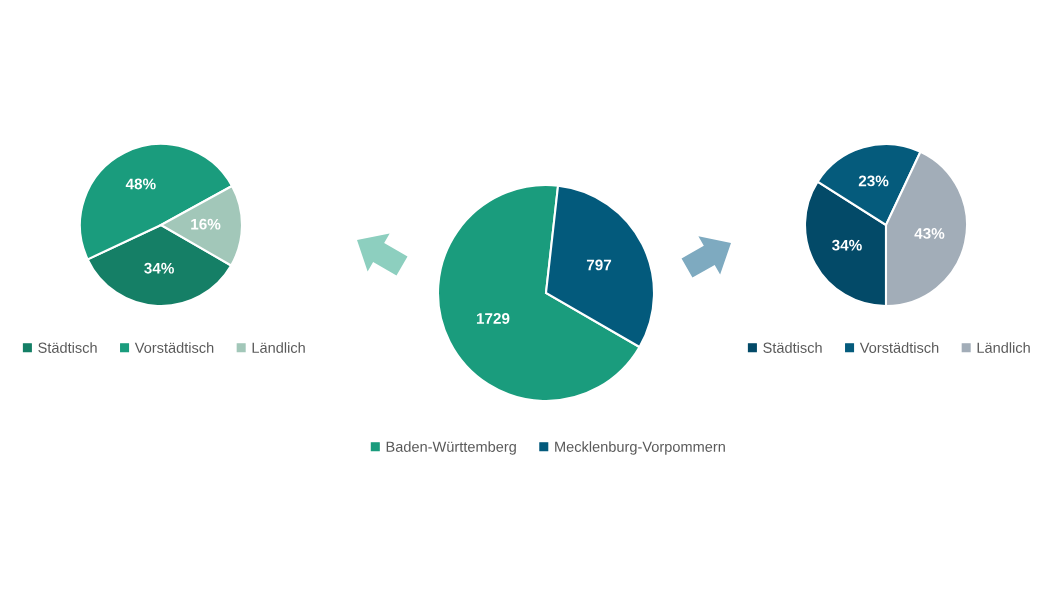 Image resolution: width=1059 pixels, height=596 pixels. What do you see at coordinates (929, 233) in the screenshot?
I see `data-label: 43%` at bounding box center [929, 233].